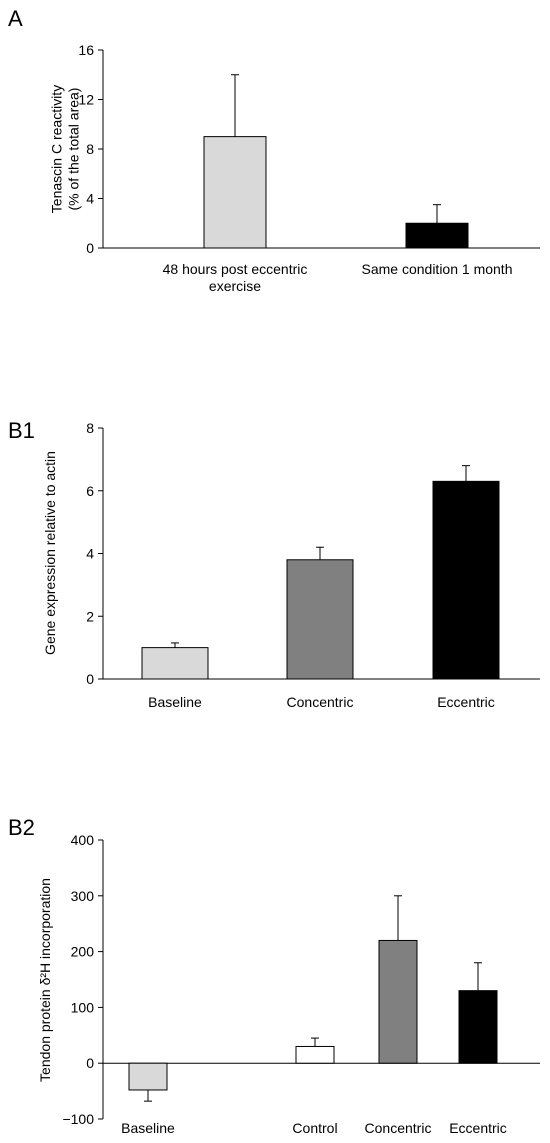  Describe the element at coordinates (478, 1128) in the screenshot. I see `x-category-label-b2: Eccentric` at that location.